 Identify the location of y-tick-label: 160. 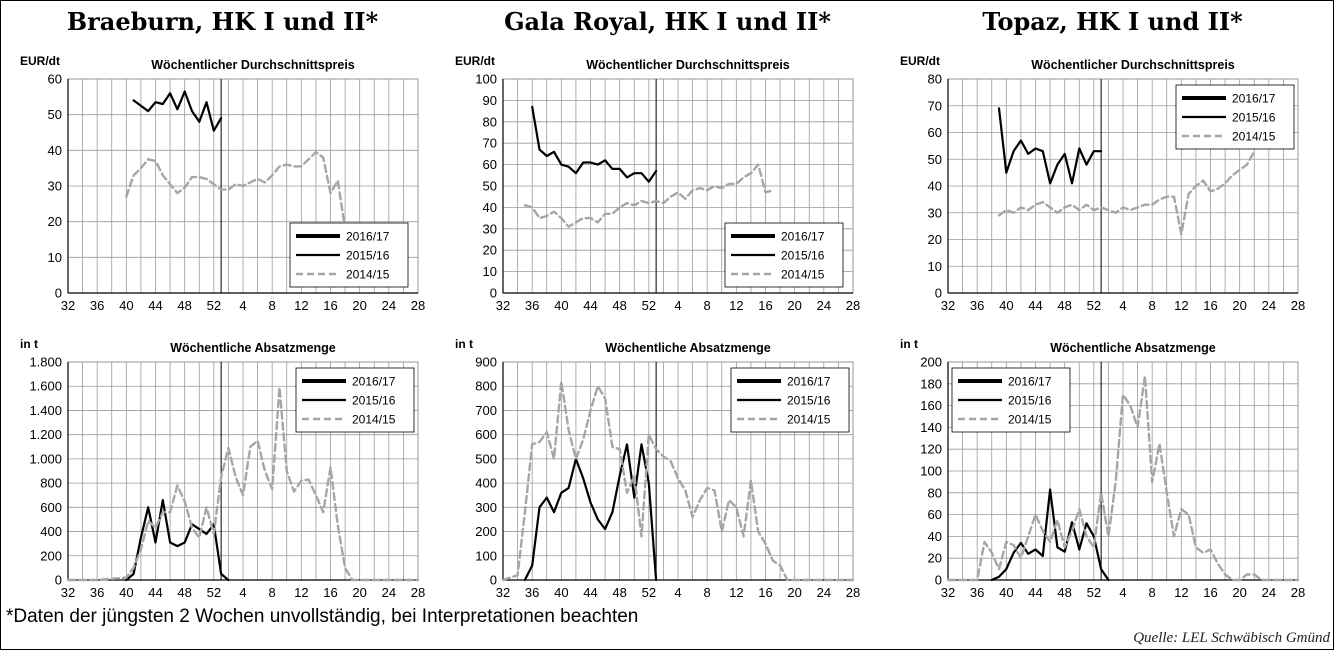
(931, 405).